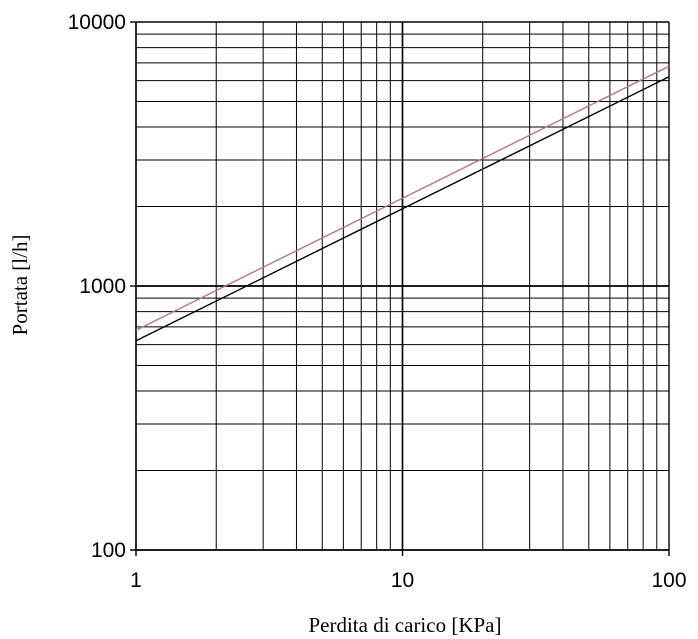  What do you see at coordinates (404, 625) in the screenshot?
I see `x-axis-title: Perdita di carico [KPa]` at bounding box center [404, 625].